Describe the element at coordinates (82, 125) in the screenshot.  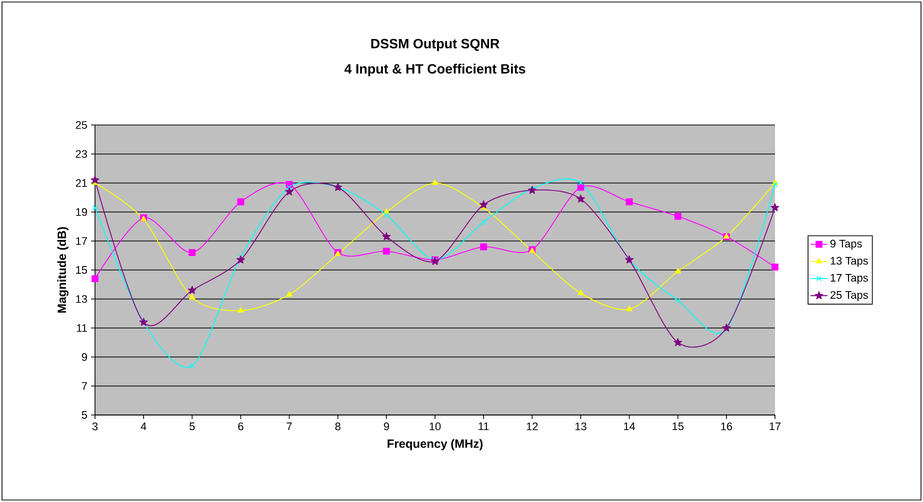
I see `y-tick-label: 25` at that location.